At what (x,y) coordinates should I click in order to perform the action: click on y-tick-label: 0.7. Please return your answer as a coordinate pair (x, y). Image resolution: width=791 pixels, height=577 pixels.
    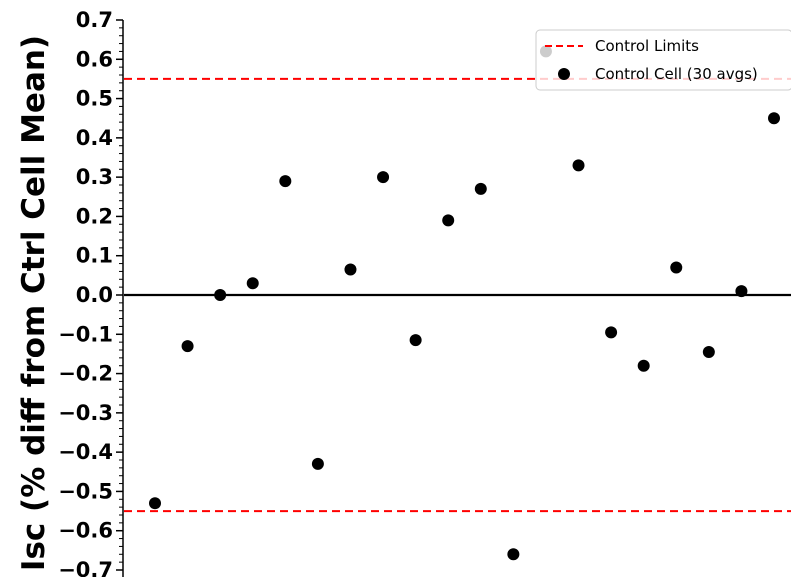
    Looking at the image, I should click on (94, 20).